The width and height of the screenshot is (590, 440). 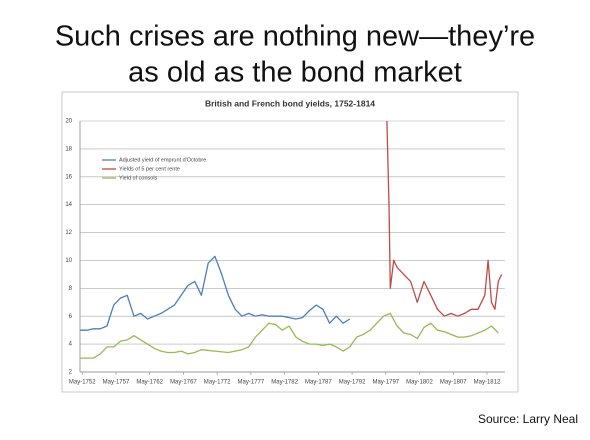 What do you see at coordinates (217, 383) in the screenshot?
I see `x-tick-label: May-1772` at bounding box center [217, 383].